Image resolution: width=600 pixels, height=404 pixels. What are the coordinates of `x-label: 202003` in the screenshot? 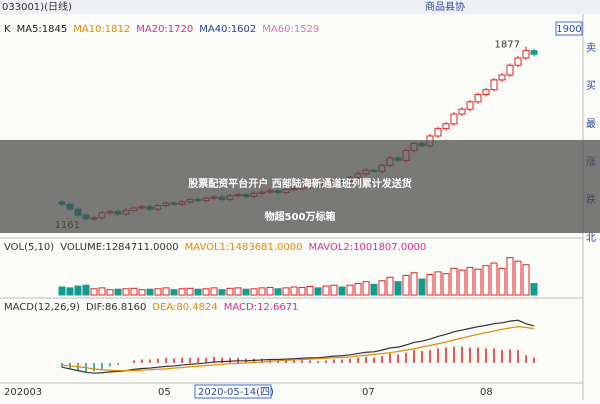 It's located at (23, 392).